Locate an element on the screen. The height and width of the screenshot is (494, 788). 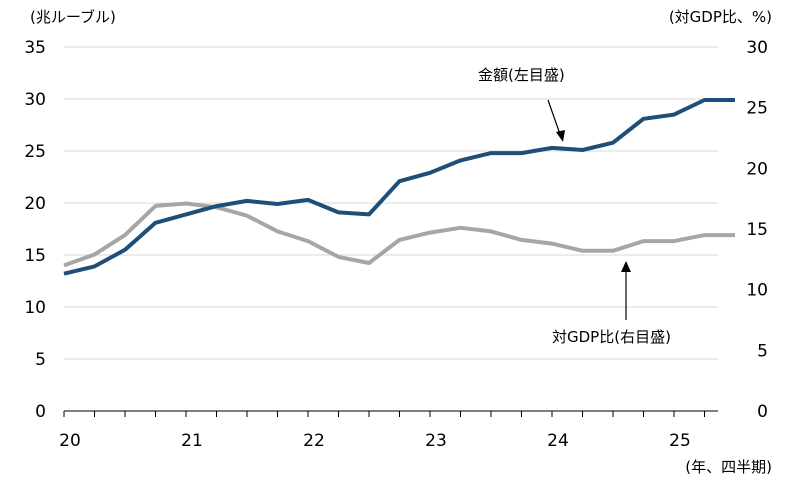
left-tick-label: 35 is located at coordinates (35, 48).